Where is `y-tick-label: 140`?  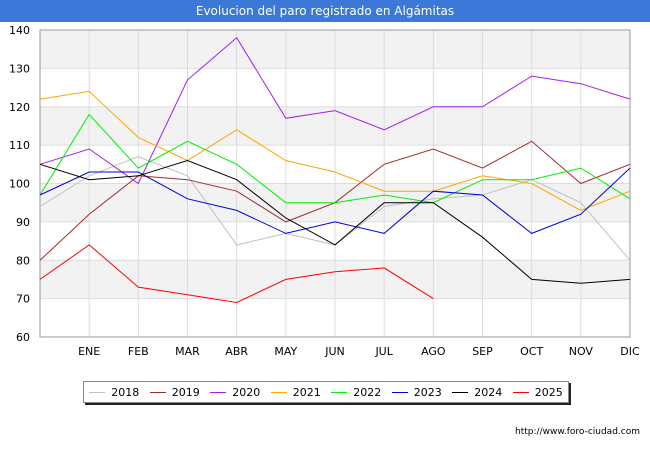
y-tick-label: 140 is located at coordinates (19, 30).